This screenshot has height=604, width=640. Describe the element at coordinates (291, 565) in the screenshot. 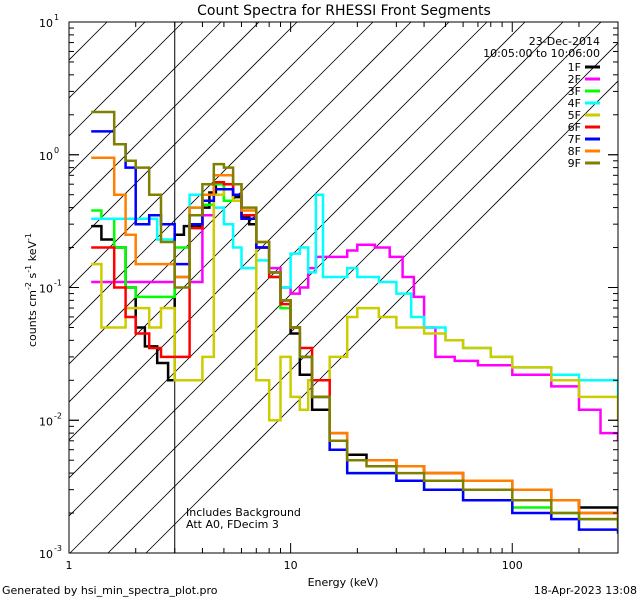

I see `x-tick-label: 10` at that location.